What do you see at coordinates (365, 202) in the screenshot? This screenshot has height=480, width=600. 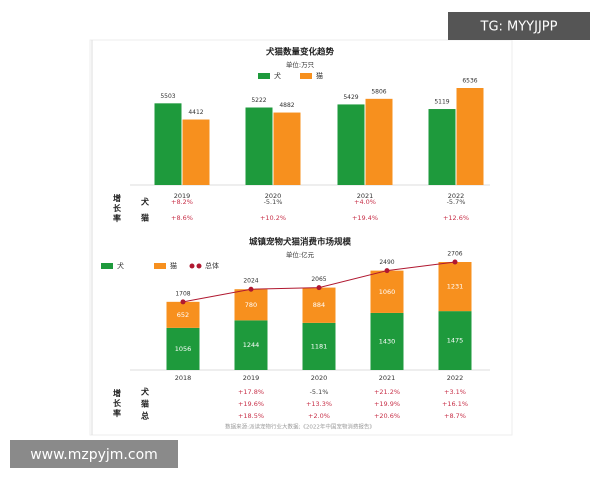 I see `growth-value: +4.0%` at bounding box center [365, 202].